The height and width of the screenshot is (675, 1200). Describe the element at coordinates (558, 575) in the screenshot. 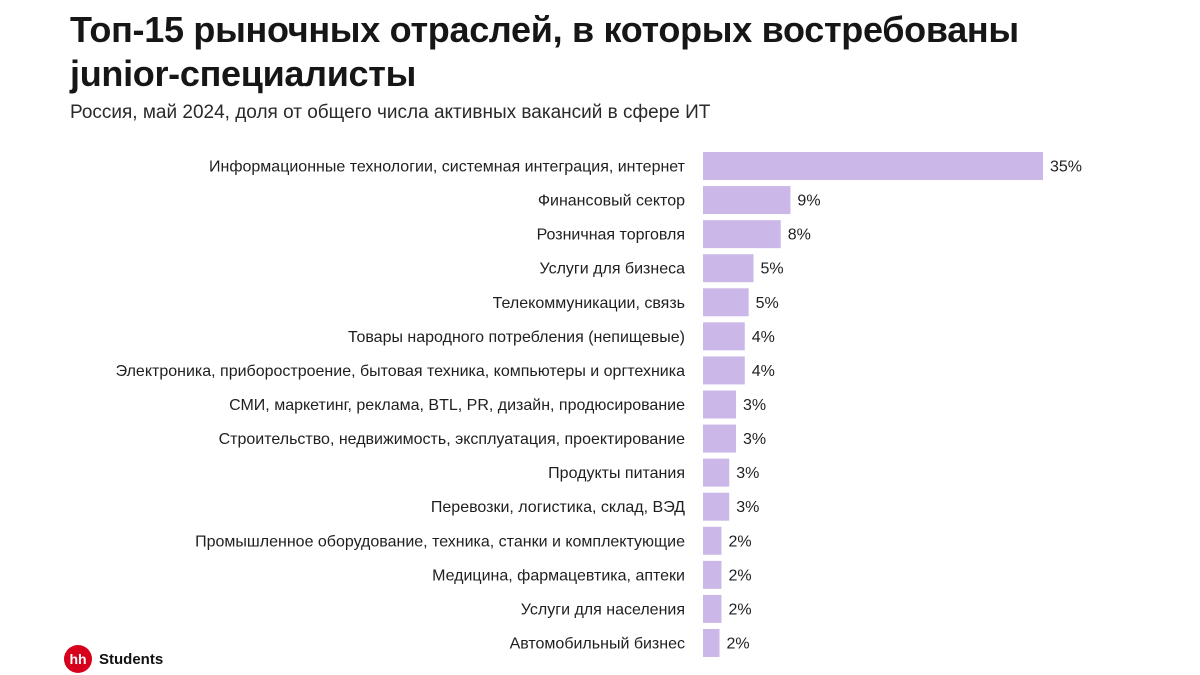

I see `category-label: Медицина, фармацевтика, аптеки` at that location.